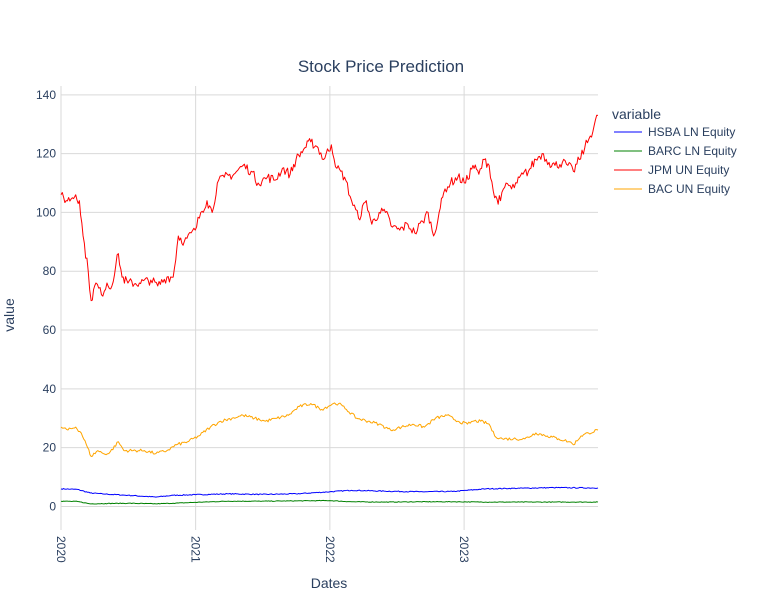 This screenshot has width=762, height=600. Describe the element at coordinates (689, 189) in the screenshot. I see `legend-label-bac-un-equity: BAC UN Equity` at that location.